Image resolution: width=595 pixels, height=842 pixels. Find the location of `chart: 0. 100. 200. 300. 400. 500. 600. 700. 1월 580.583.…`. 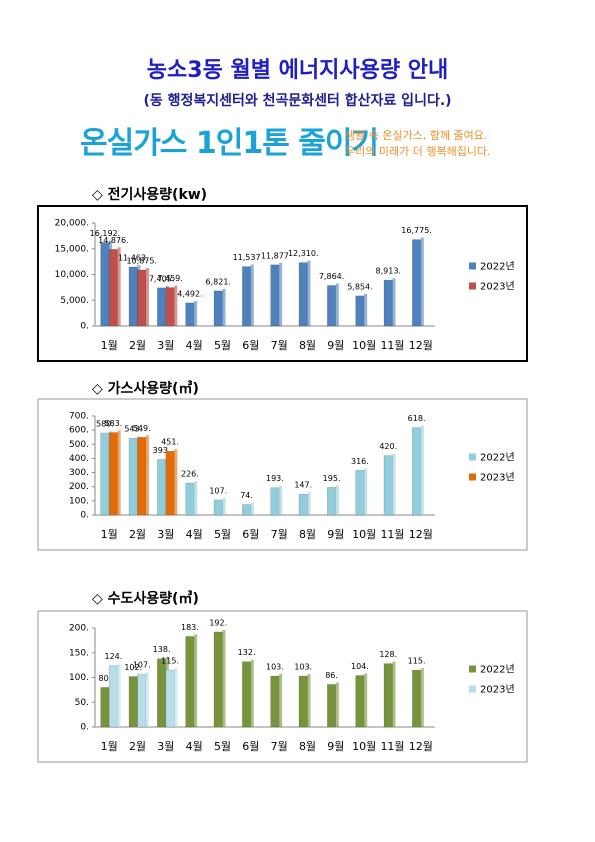

chart: 0. 100. 200. 300. 400. 500. 600. 700. 1월 580.583.… is located at coordinates (282, 474).